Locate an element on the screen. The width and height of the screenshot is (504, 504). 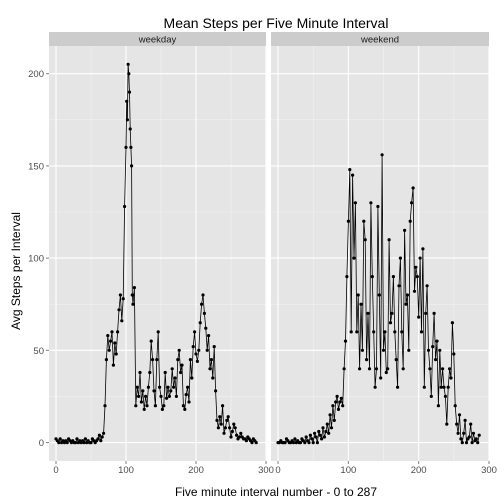
y-tick-label-3: 150 is located at coordinates (36, 166).